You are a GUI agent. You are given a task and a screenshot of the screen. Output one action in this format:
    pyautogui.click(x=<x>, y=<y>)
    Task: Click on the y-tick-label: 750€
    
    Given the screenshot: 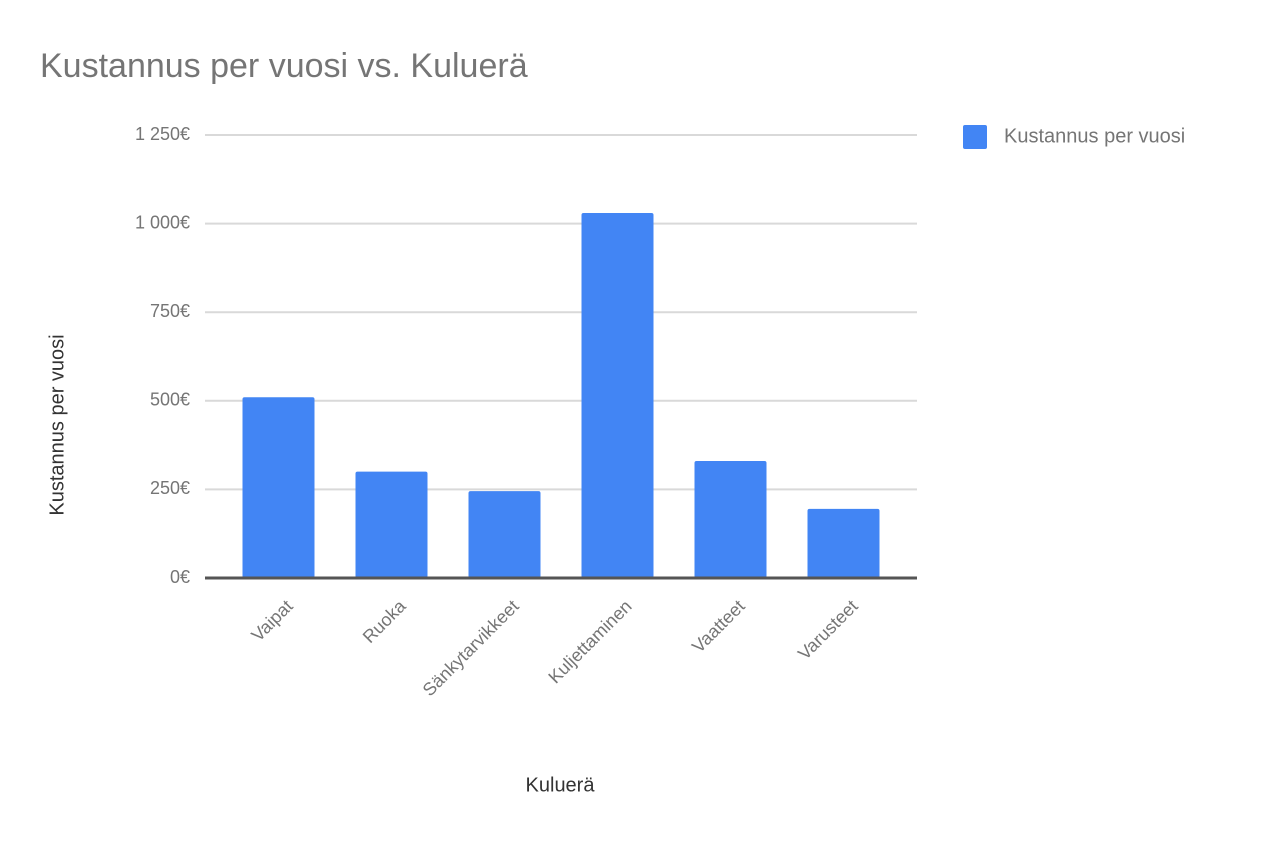 What is the action you would take?
    pyautogui.click(x=170, y=311)
    